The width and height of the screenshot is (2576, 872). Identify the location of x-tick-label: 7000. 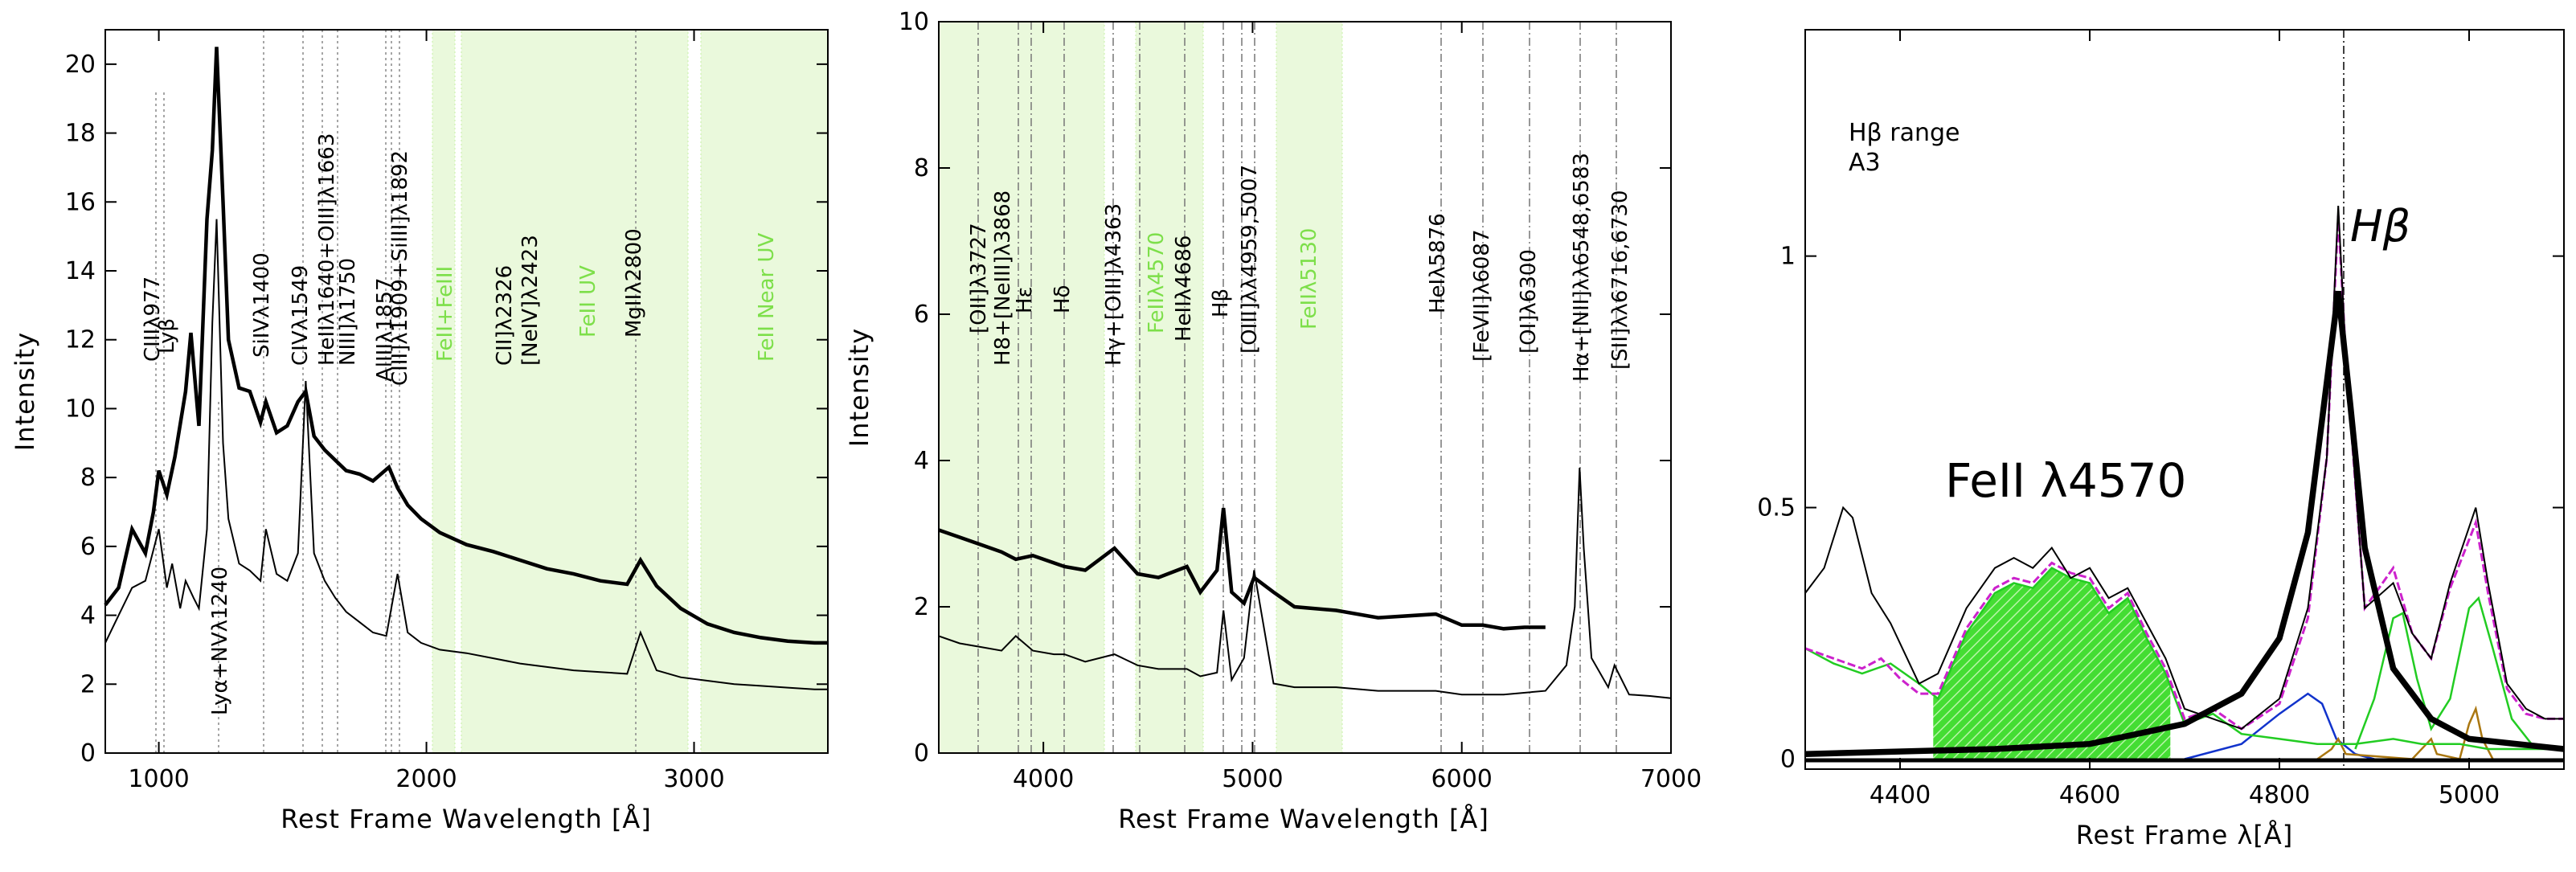
(1671, 779).